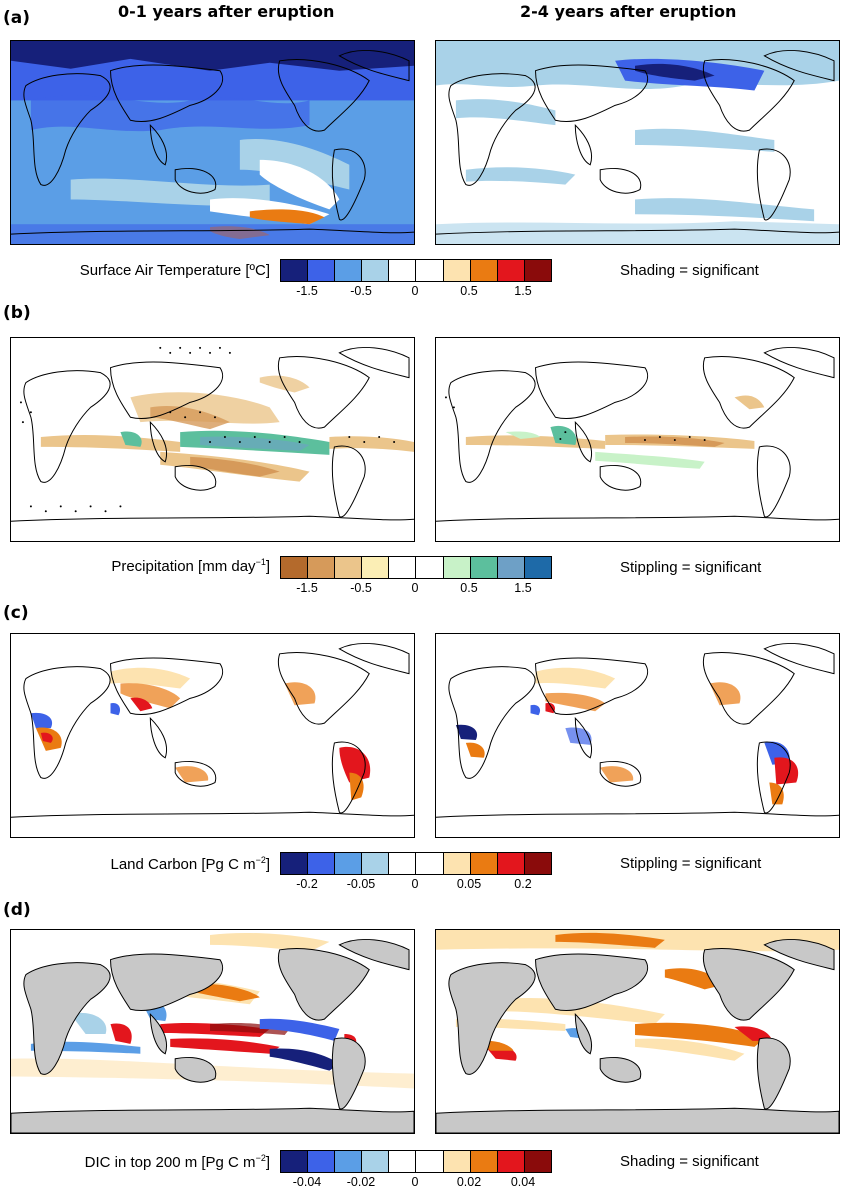 The image size is (850, 1190). What do you see at coordinates (637, 142) in the screenshot?
I see `map-a-right` at bounding box center [637, 142].